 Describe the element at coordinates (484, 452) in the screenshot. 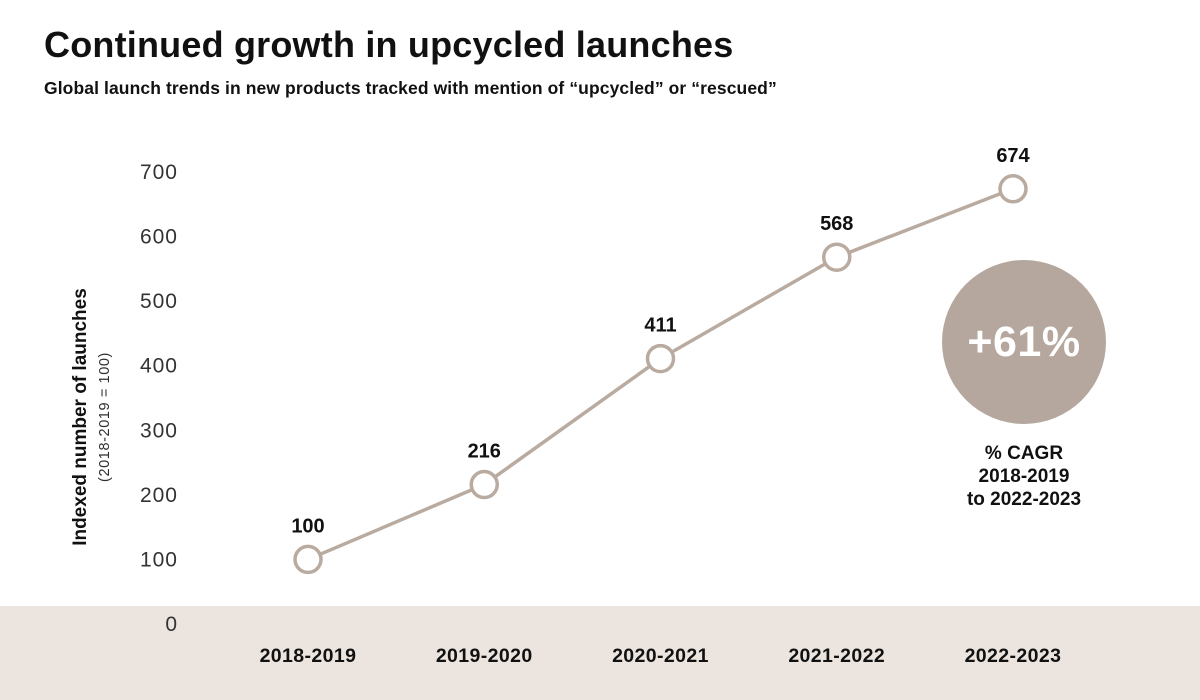

I see `data-point-label: 216` at that location.